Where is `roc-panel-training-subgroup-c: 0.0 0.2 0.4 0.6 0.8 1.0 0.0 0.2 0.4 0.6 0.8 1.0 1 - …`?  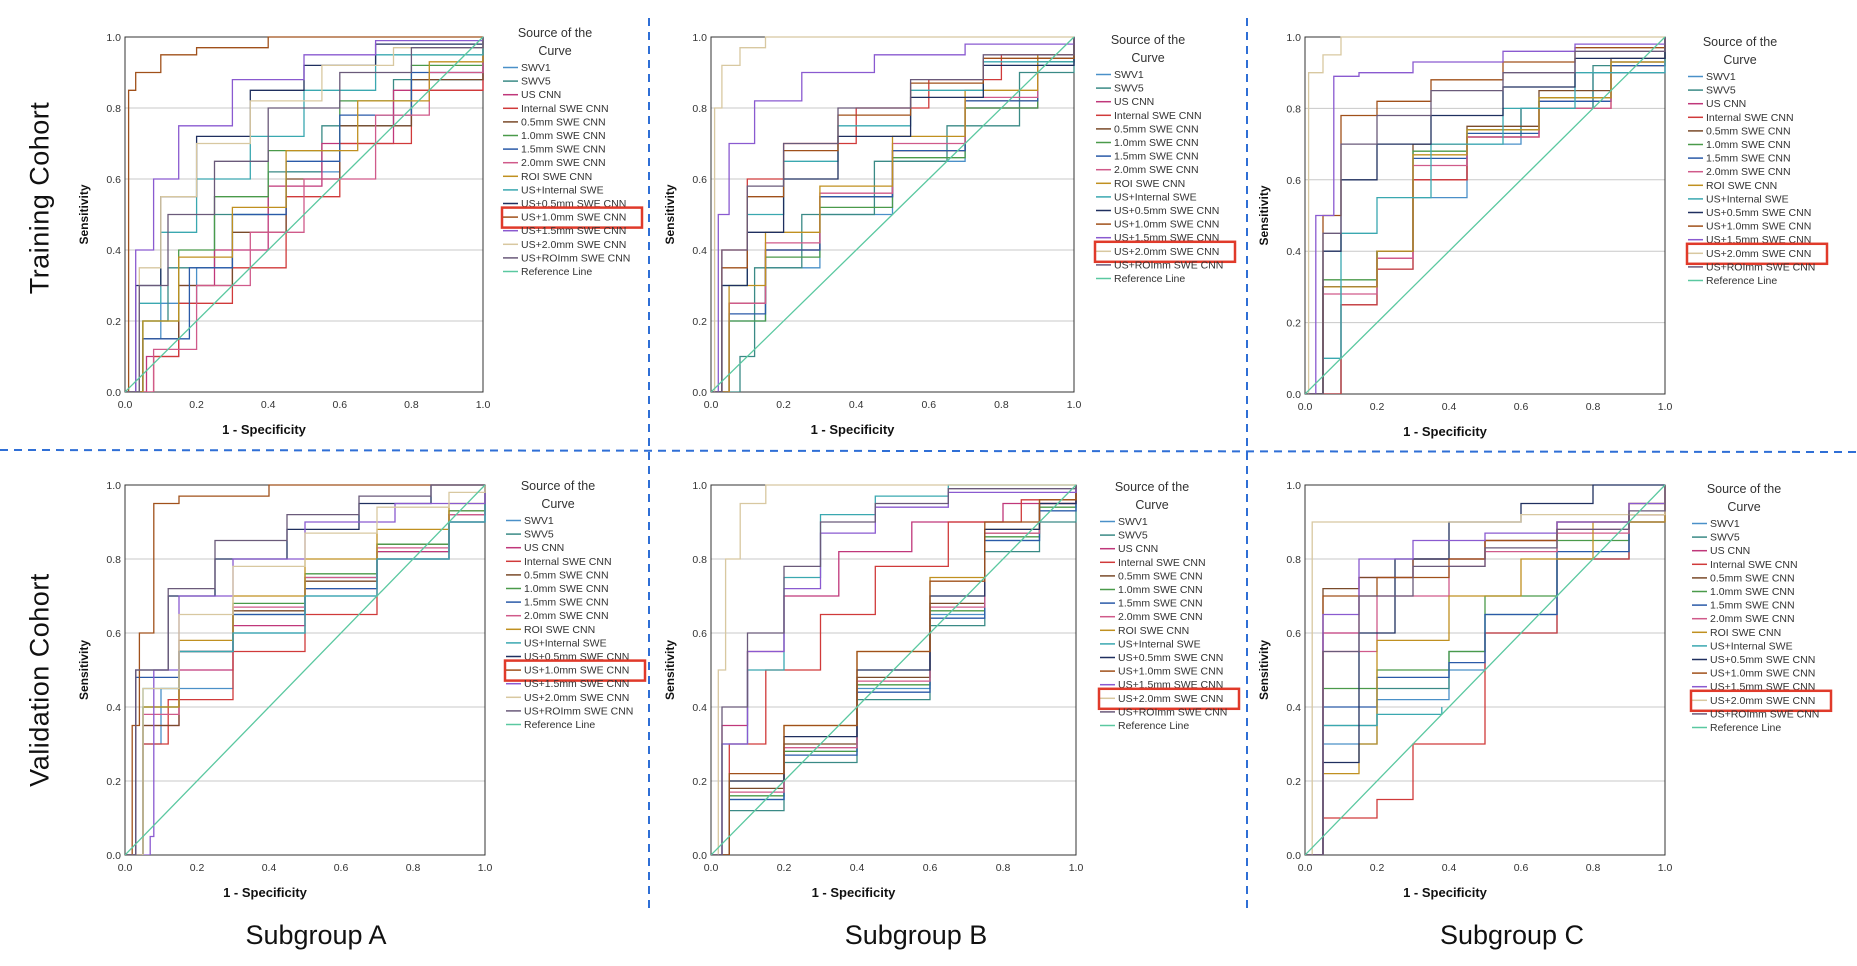
roc-panel-training-subgroup-c: 0.0 0.2 0.4 0.6 0.8 1.0 0.0 0.2 0.4 0.6 0.8 1.0 1 - … is located at coordinates (1543, 235).